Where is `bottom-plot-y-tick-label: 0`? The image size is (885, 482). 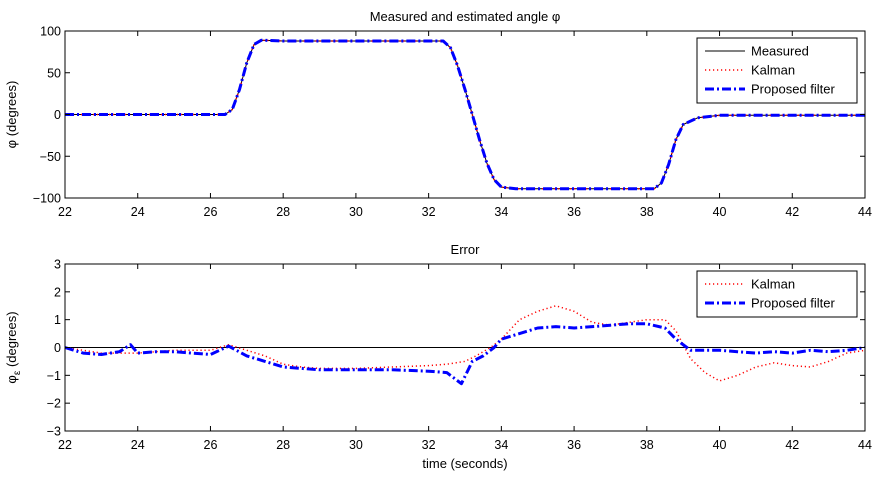
bottom-plot-y-tick-label: 0 is located at coordinates (57, 348).